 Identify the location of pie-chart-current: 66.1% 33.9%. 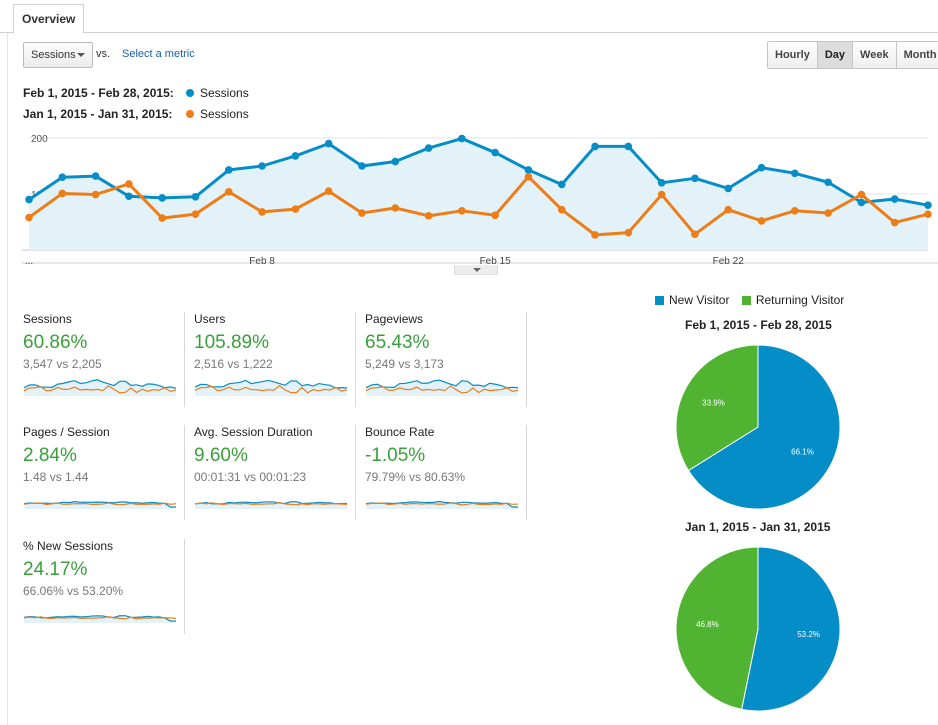
(758, 427).